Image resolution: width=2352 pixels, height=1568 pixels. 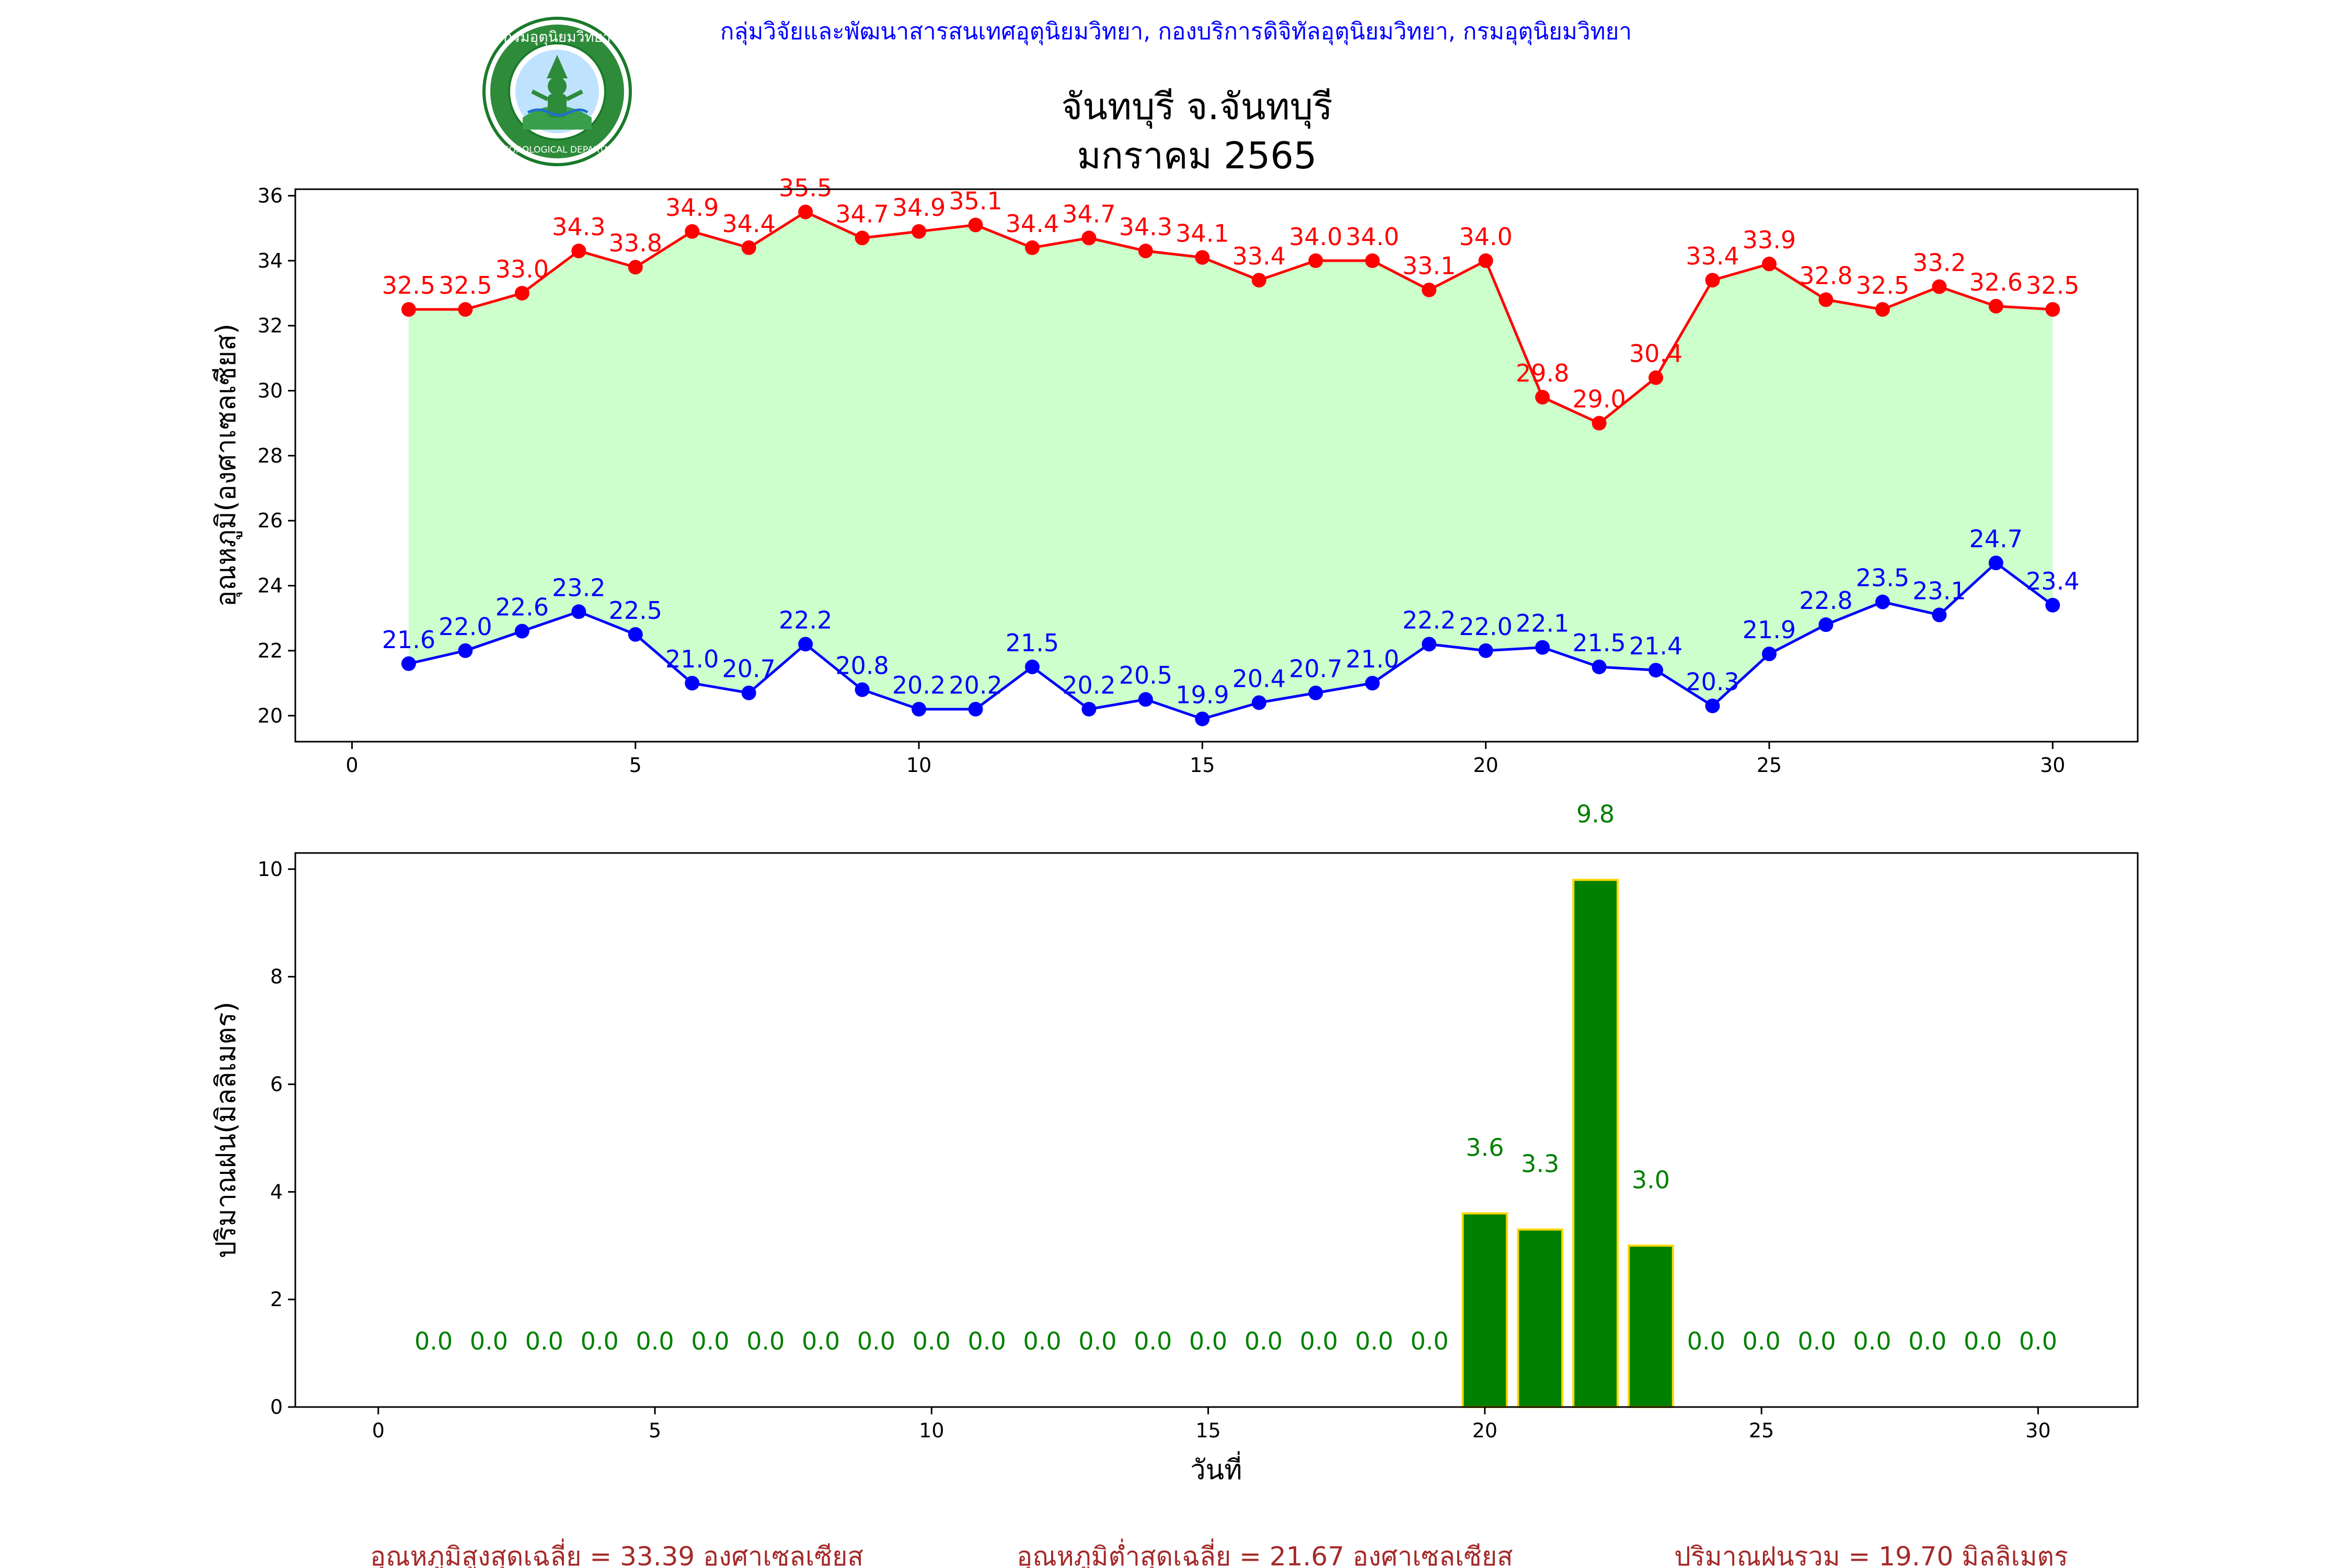 I want to click on rainfall-y-tick-label: 6, so click(x=276, y=1084).